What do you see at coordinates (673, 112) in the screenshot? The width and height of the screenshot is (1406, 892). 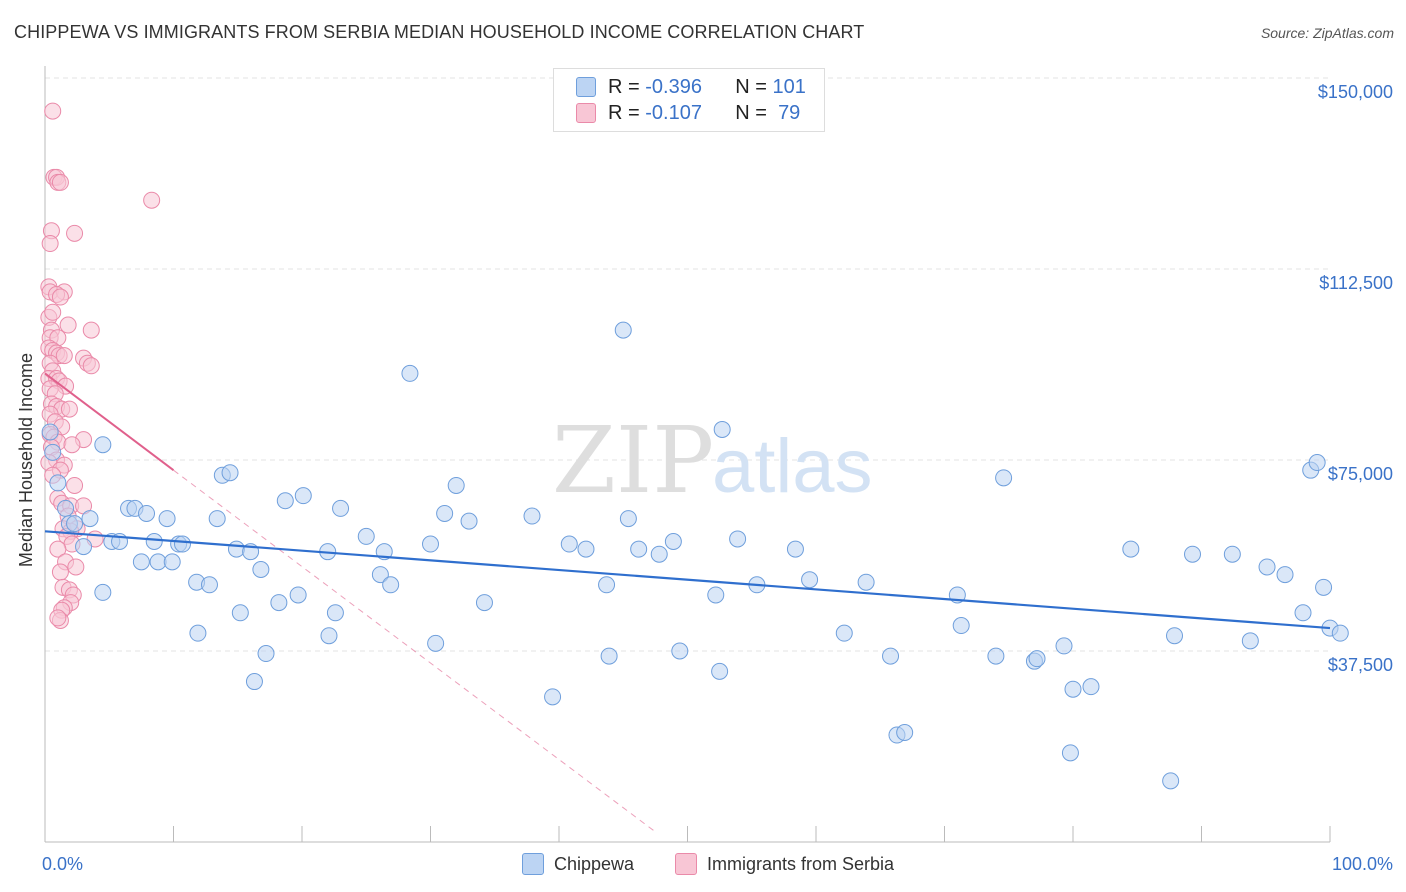 I see `legend-r-value: -0.107` at bounding box center [673, 112].